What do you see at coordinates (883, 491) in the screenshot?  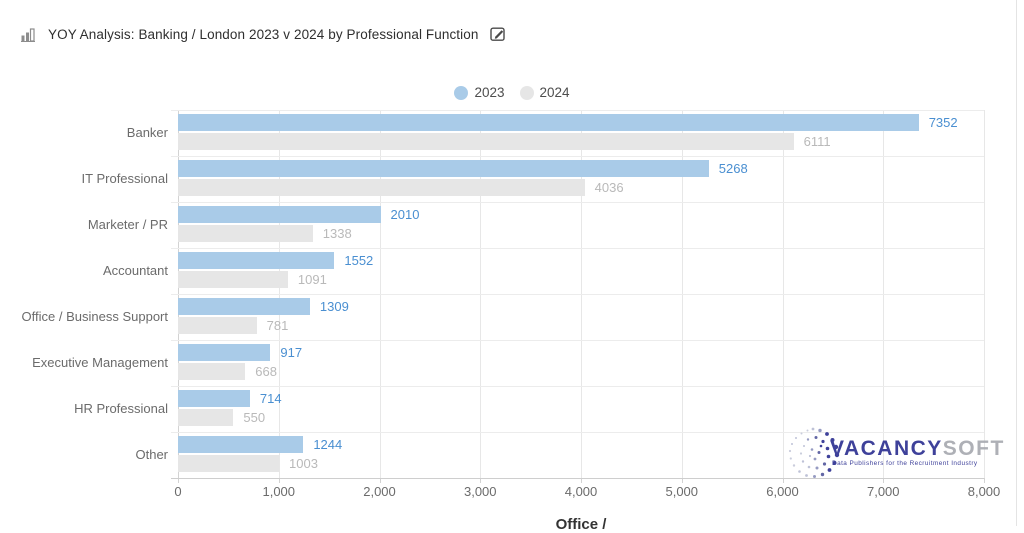 I see `x-tick-label: 7,000` at bounding box center [883, 491].